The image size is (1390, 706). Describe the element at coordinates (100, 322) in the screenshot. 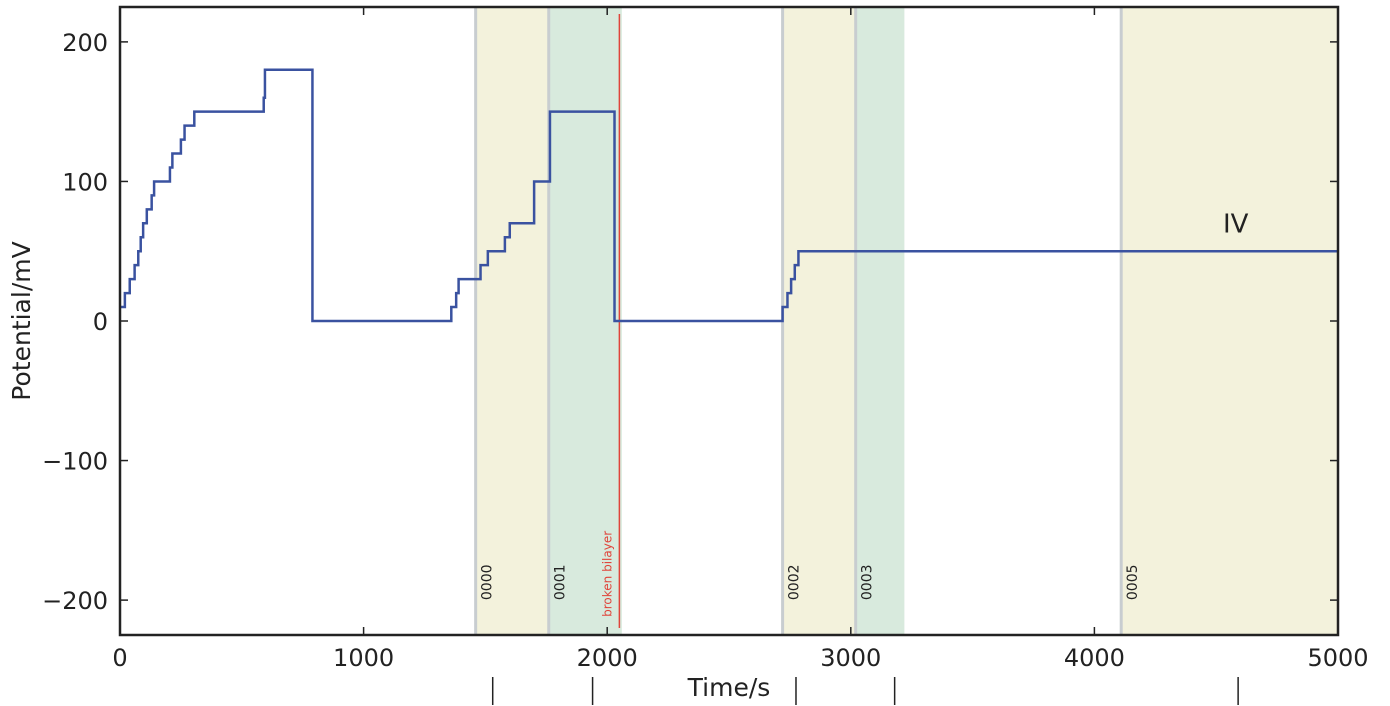

I see `y-tick-label-0: 0` at that location.